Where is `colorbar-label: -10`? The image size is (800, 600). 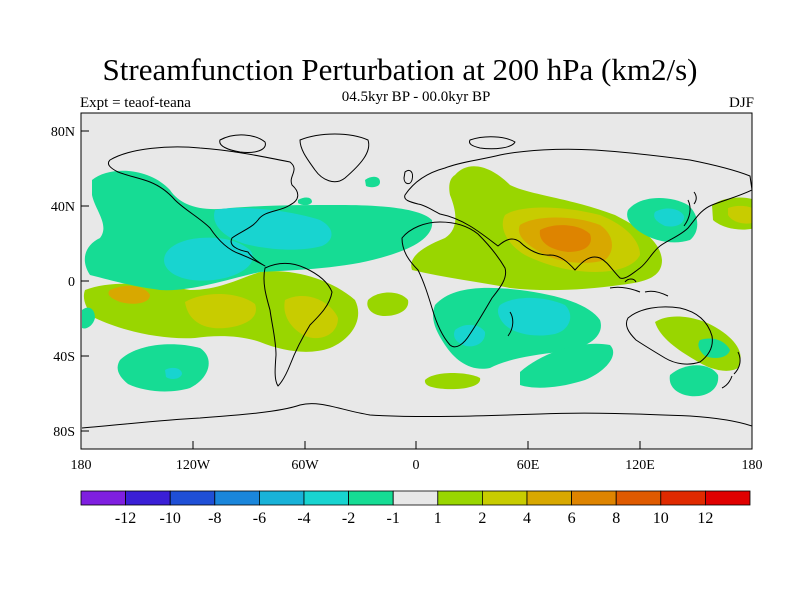
colorbar-label: -10 is located at coordinates (170, 518).